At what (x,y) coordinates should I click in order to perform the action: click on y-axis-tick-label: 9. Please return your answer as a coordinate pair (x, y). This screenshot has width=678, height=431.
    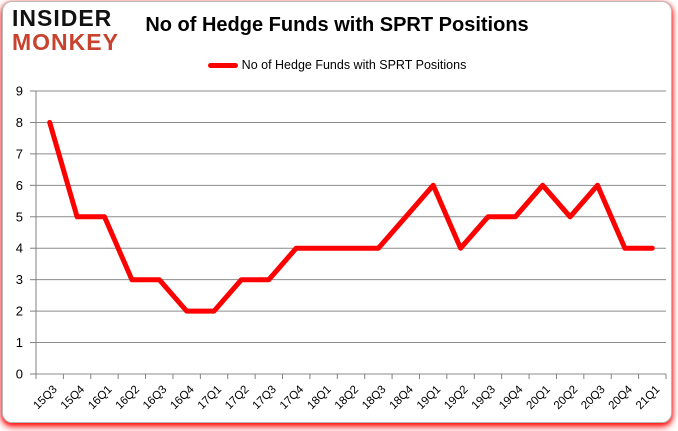
    Looking at the image, I should click on (19, 91).